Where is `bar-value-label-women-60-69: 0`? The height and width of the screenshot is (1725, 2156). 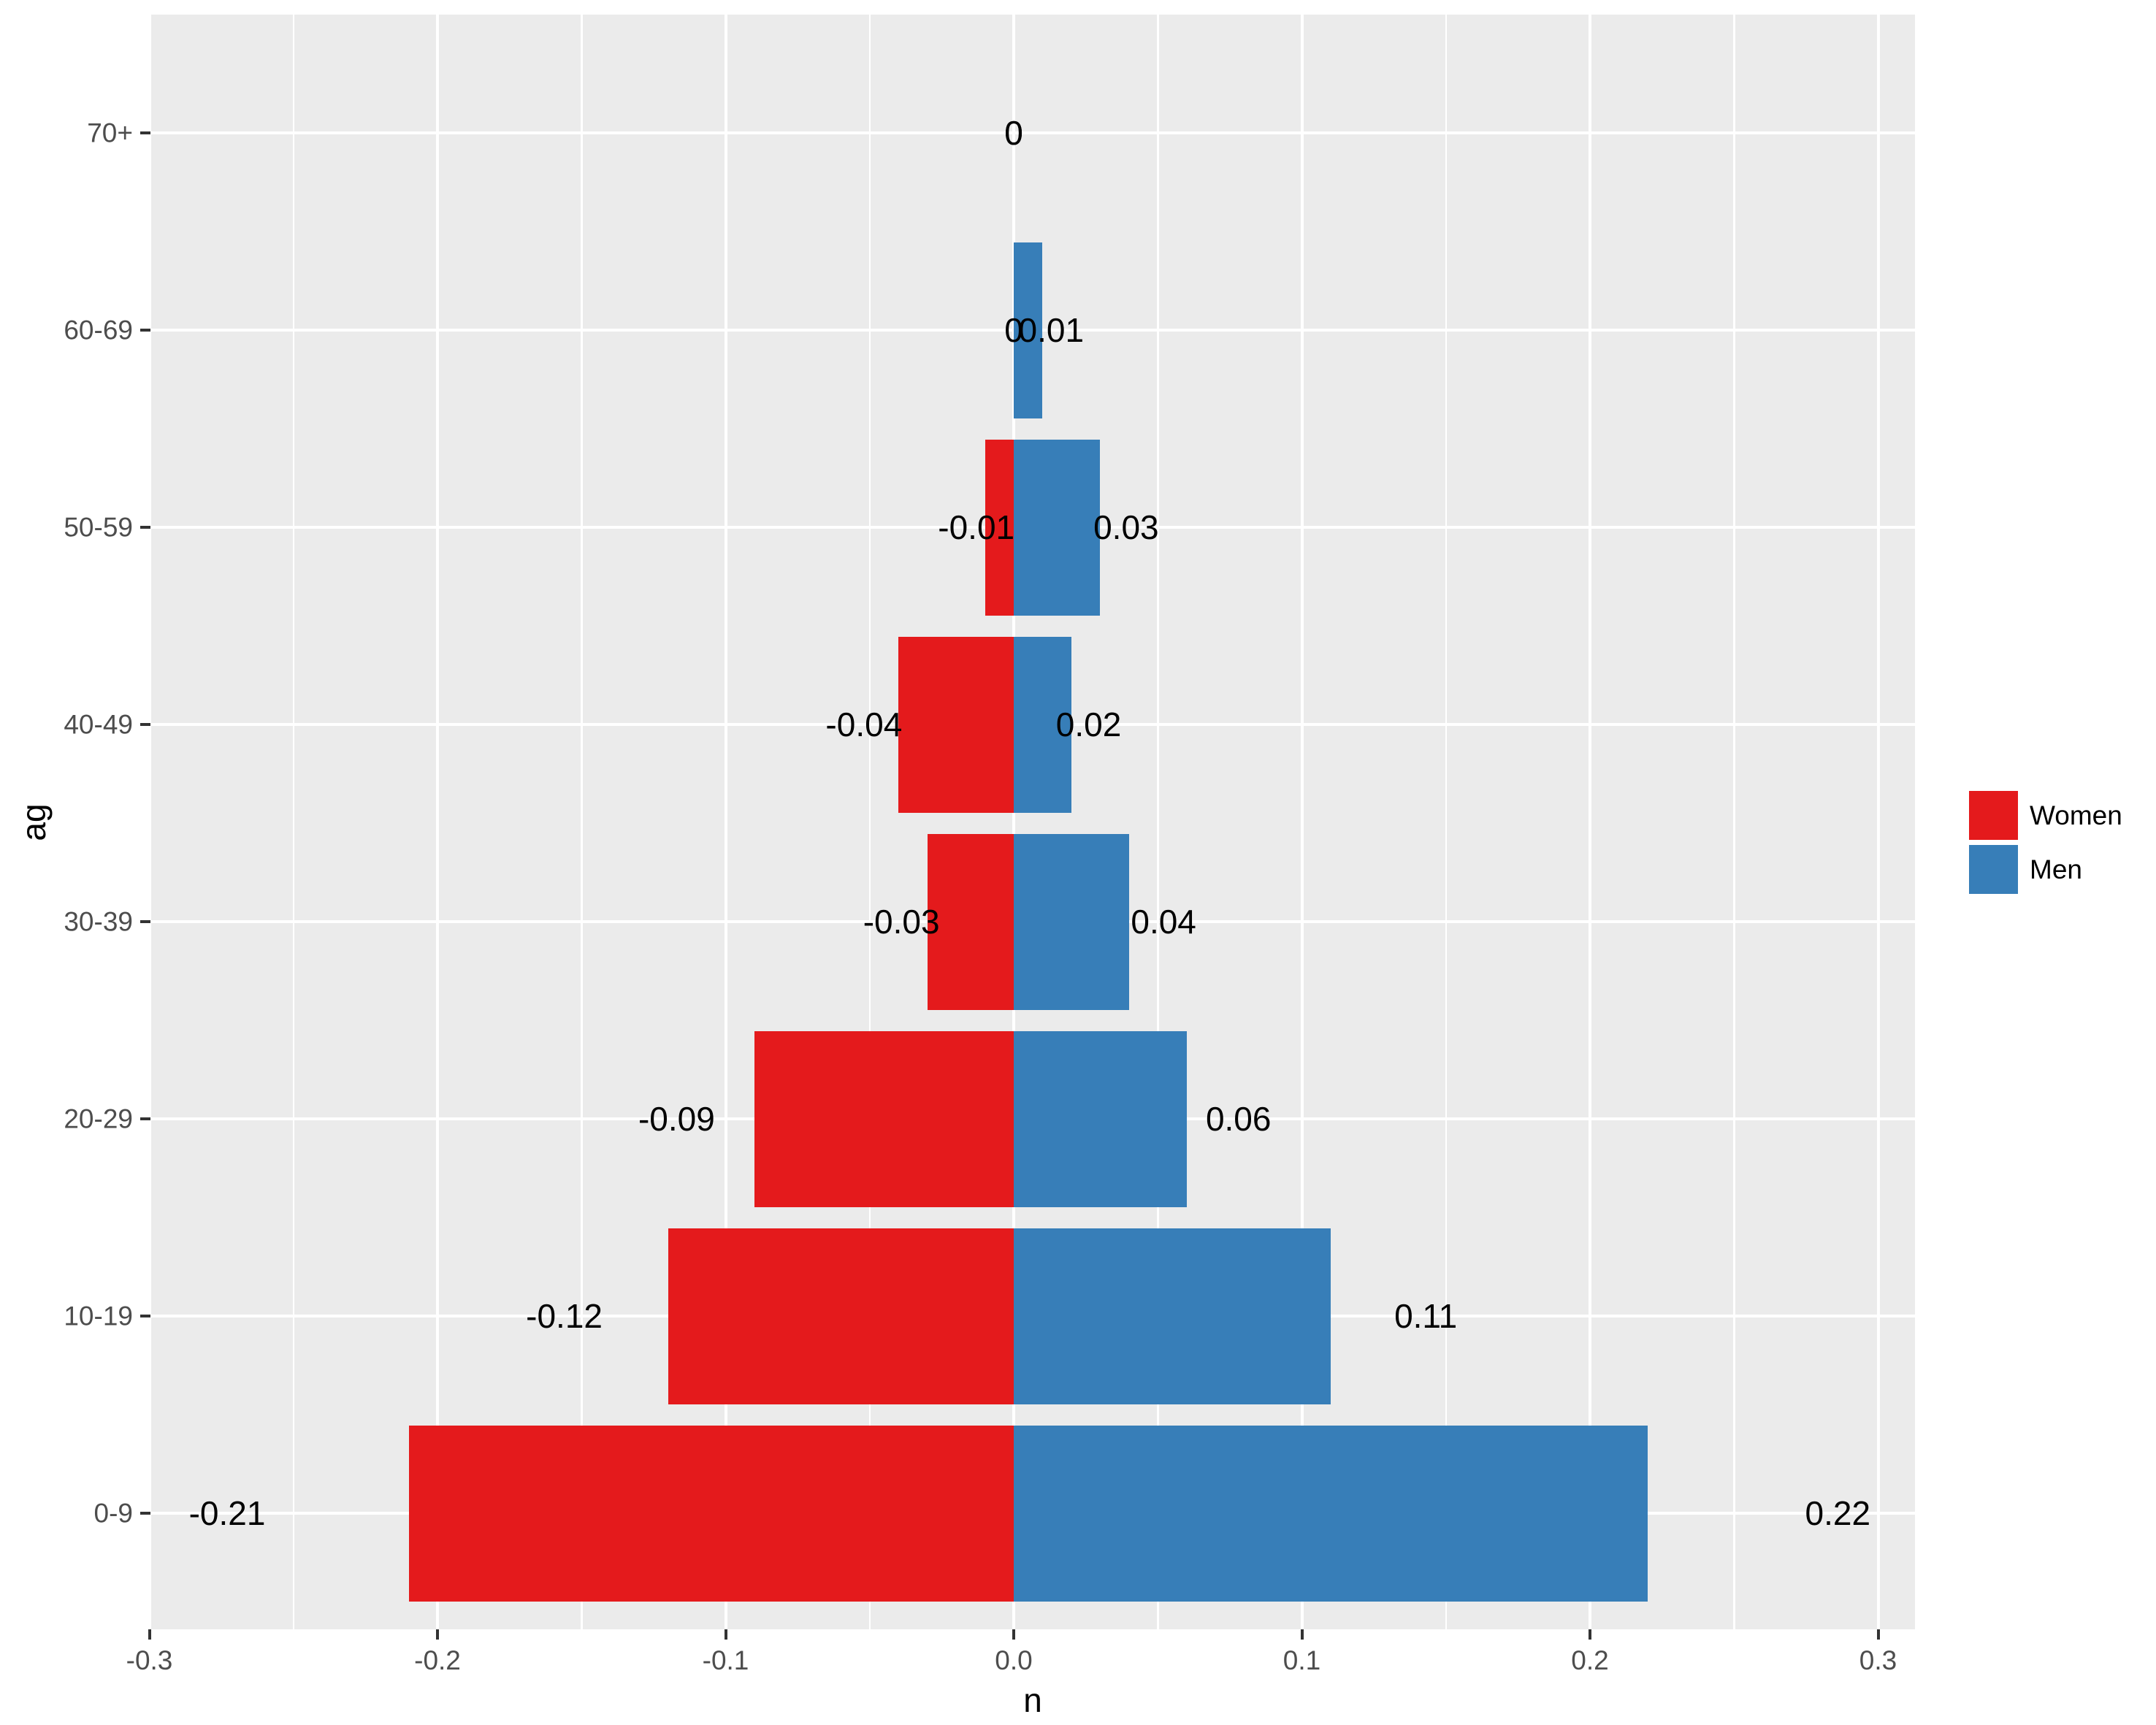
bar-value-label-women-60-69: 0 is located at coordinates (1014, 330).